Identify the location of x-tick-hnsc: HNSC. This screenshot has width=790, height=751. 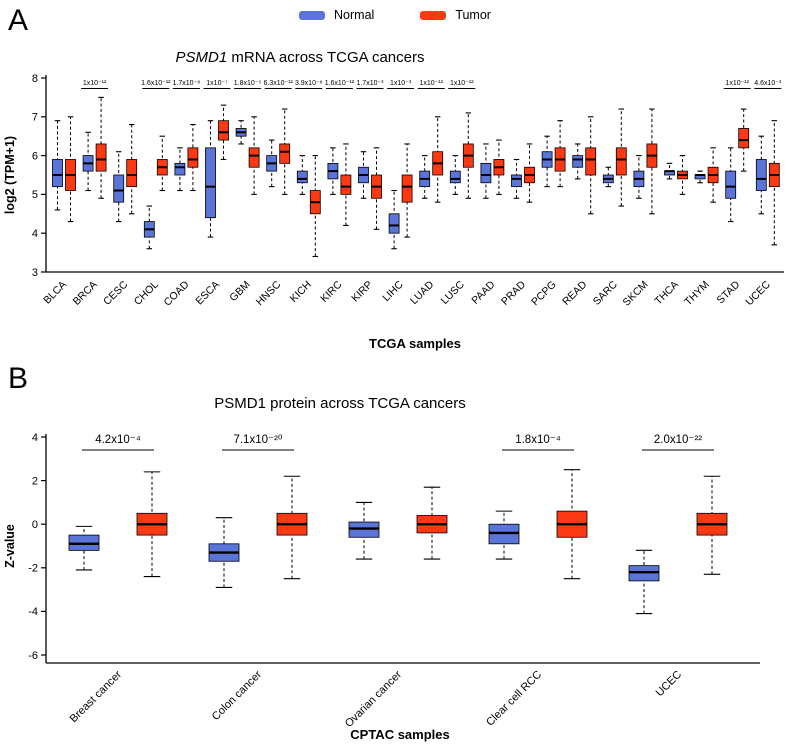
(269, 293).